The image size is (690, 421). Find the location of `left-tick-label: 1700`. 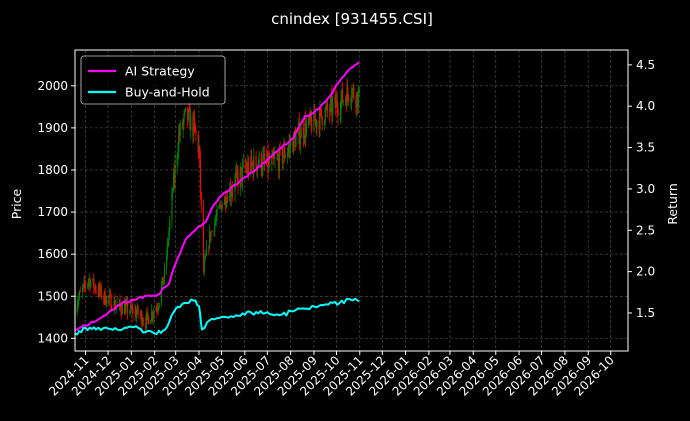

left-tick-label: 1700 is located at coordinates (52, 212).